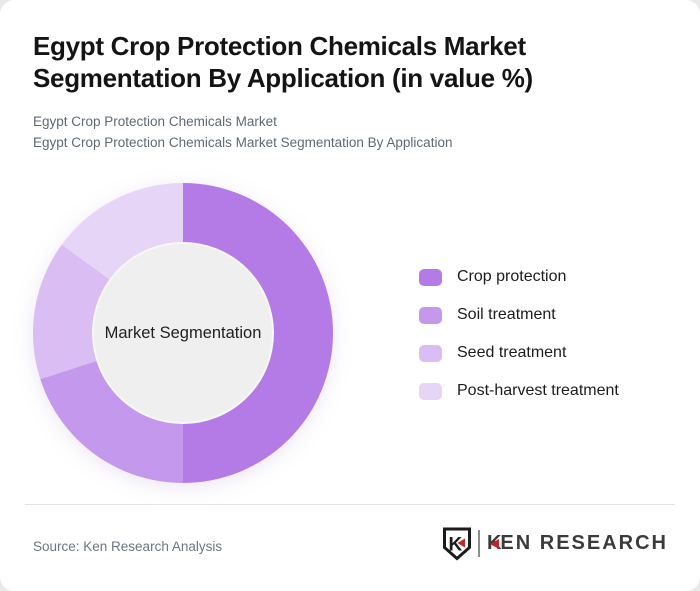 This screenshot has width=700, height=591. Describe the element at coordinates (461, 542) in the screenshot. I see `shield-red-triangle-icon` at that location.